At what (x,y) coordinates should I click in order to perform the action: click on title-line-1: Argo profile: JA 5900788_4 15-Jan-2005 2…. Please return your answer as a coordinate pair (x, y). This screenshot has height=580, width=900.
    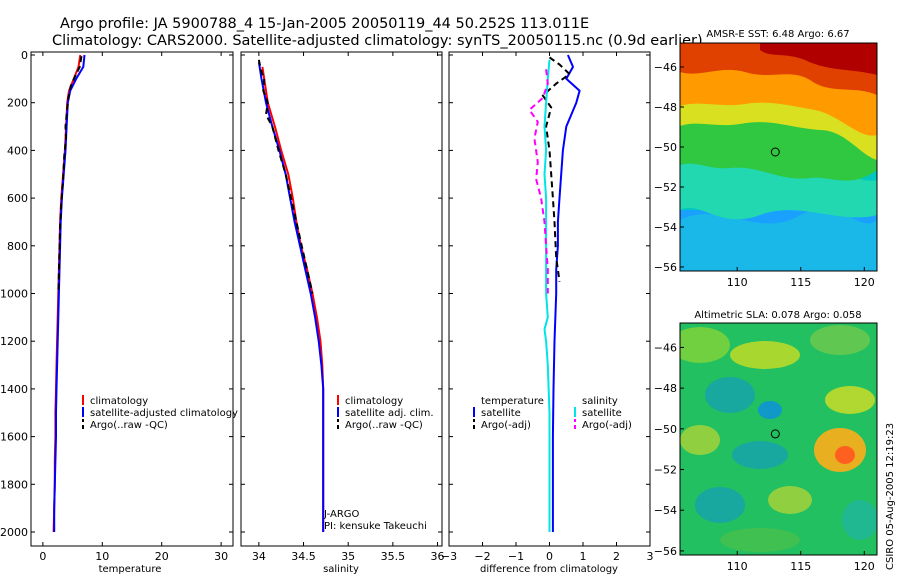
    Looking at the image, I should click on (324, 24).